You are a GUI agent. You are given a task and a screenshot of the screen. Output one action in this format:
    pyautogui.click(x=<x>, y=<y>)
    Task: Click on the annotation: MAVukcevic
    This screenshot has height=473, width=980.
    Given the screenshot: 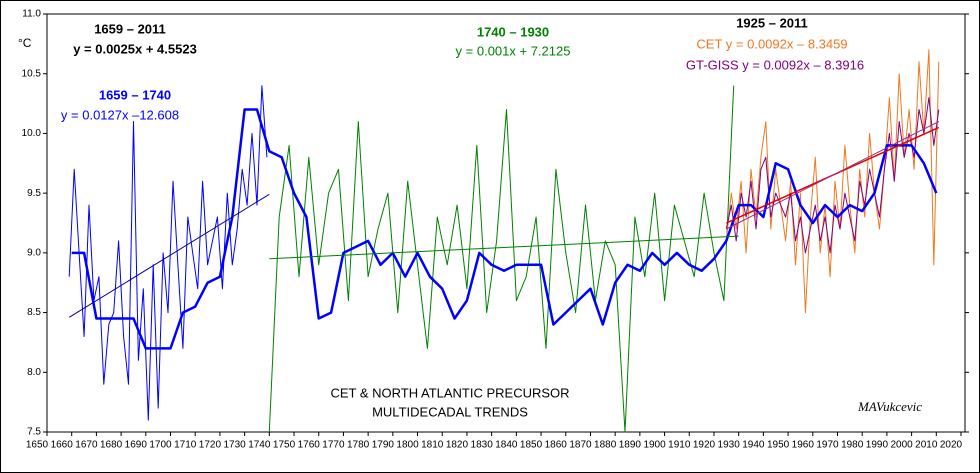 What is the action you would take?
    pyautogui.click(x=889, y=406)
    